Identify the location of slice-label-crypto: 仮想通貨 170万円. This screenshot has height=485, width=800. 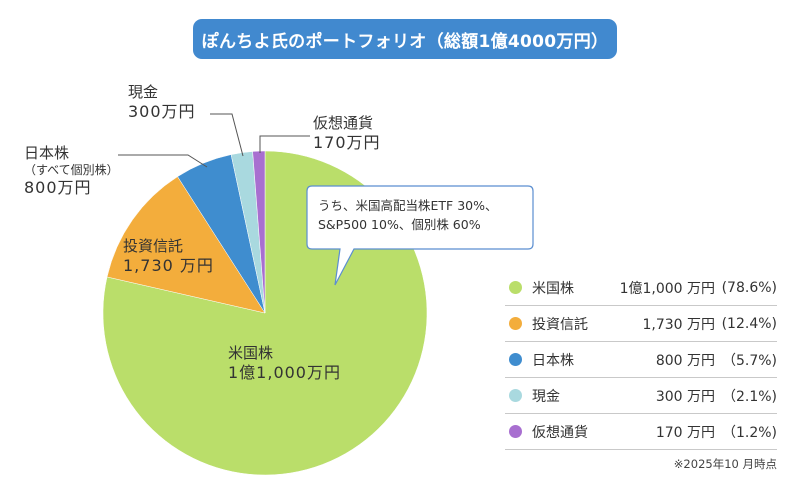
(347, 133).